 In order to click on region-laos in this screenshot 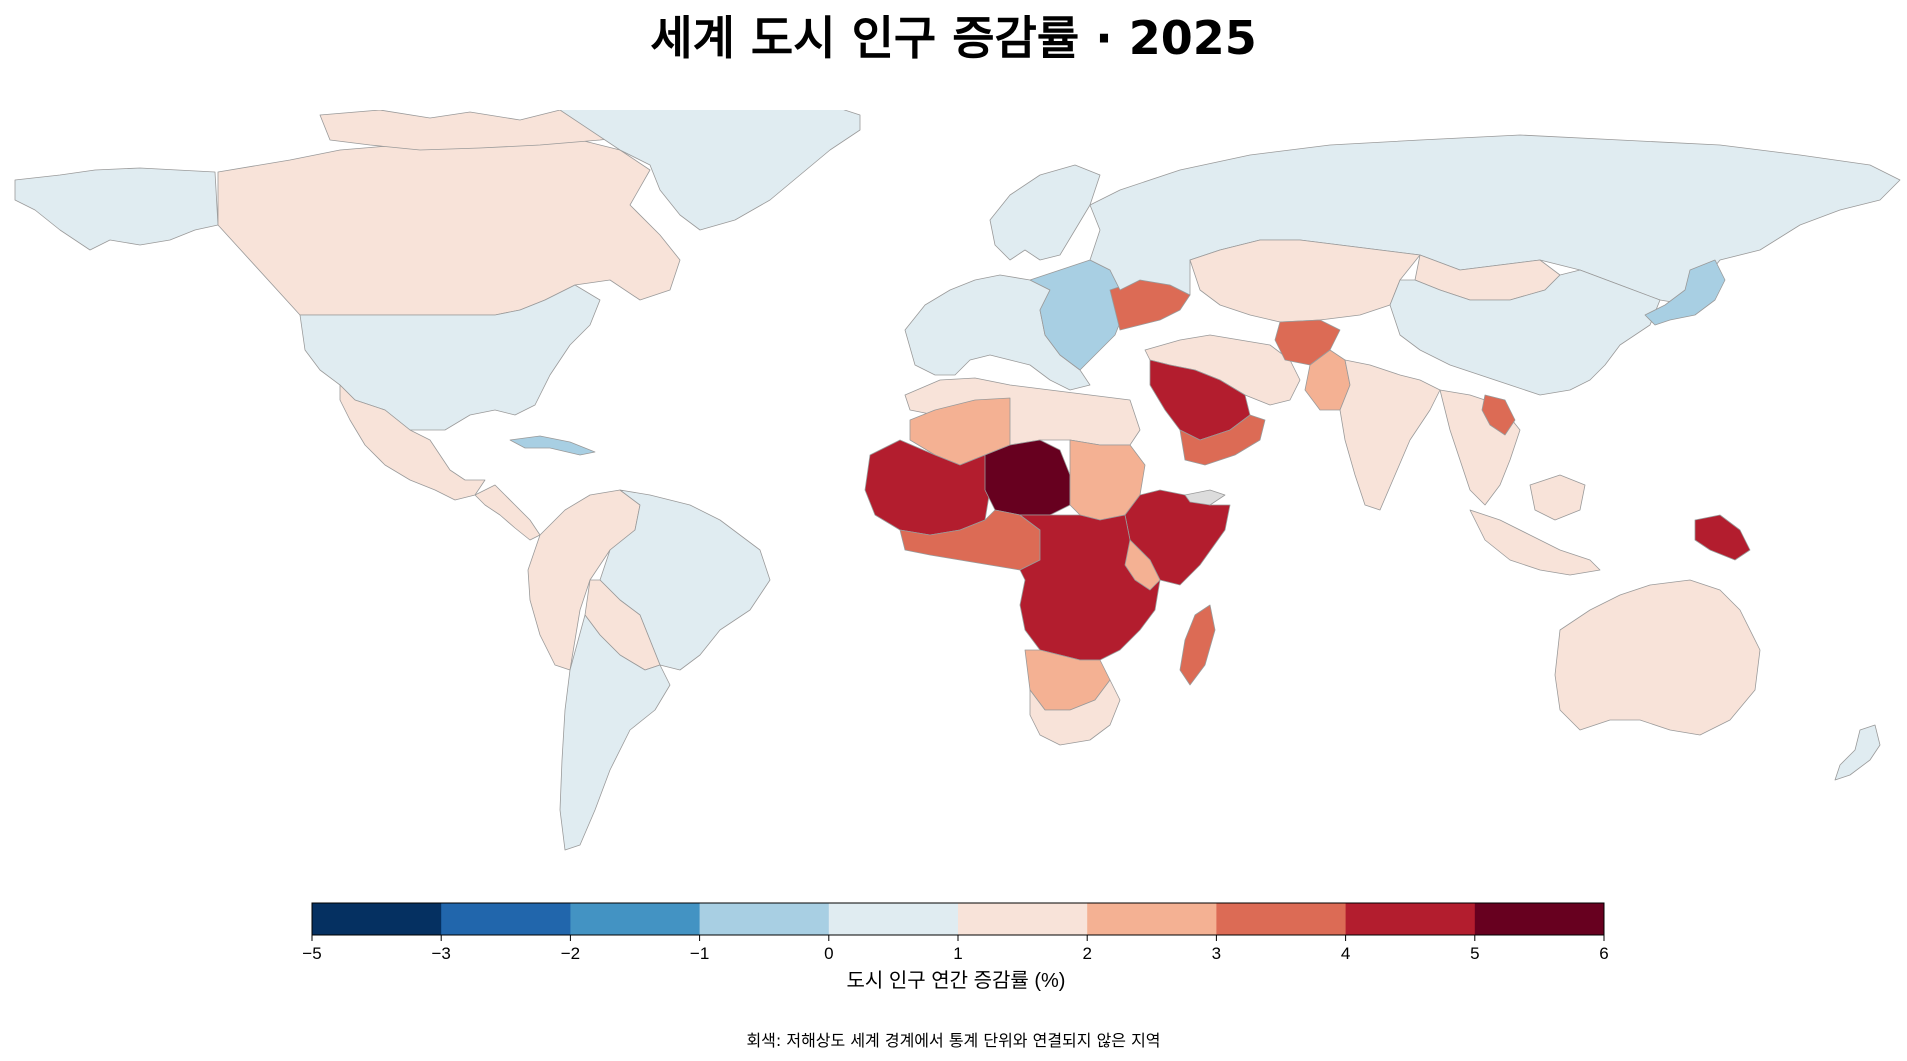, I will do `click(1498, 415)`.